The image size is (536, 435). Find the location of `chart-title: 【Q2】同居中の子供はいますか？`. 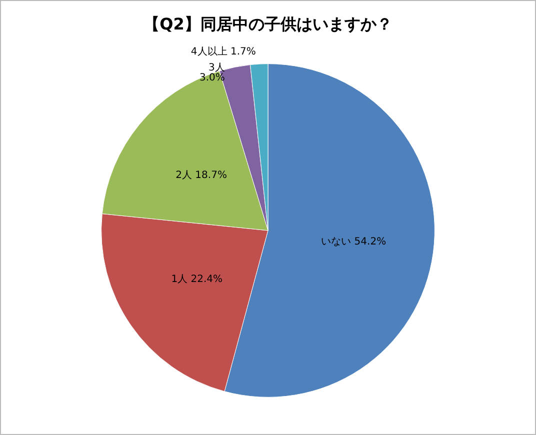

chart-title: 【Q2】同居中の子供はいますか？ is located at coordinates (268, 24).